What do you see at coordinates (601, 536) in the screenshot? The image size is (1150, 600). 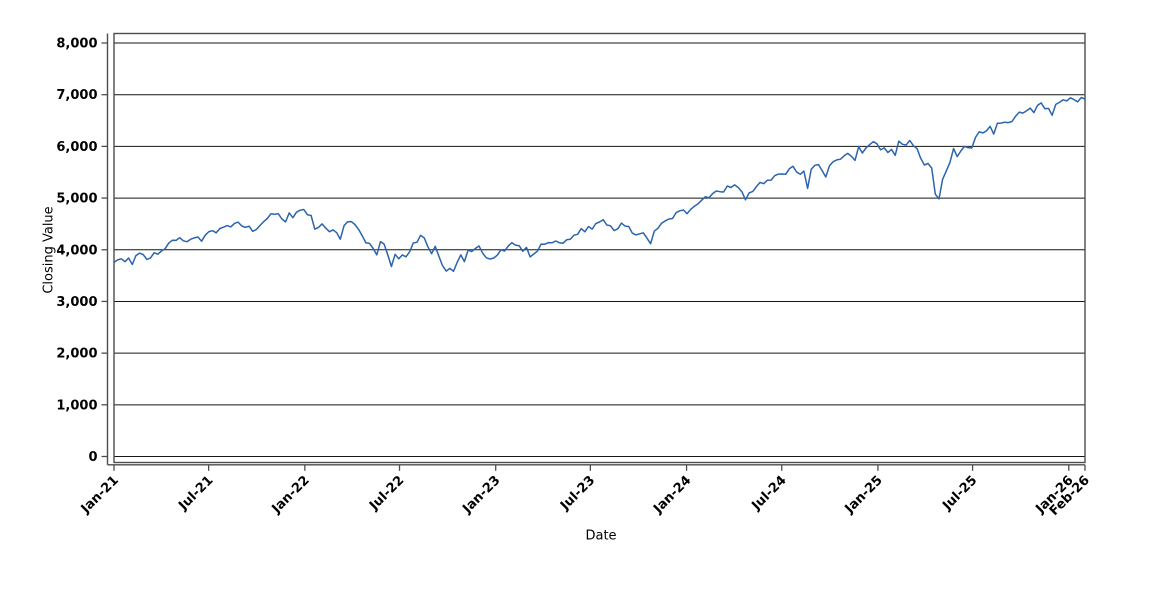 I see `x-axis-title: Date` at bounding box center [601, 536].